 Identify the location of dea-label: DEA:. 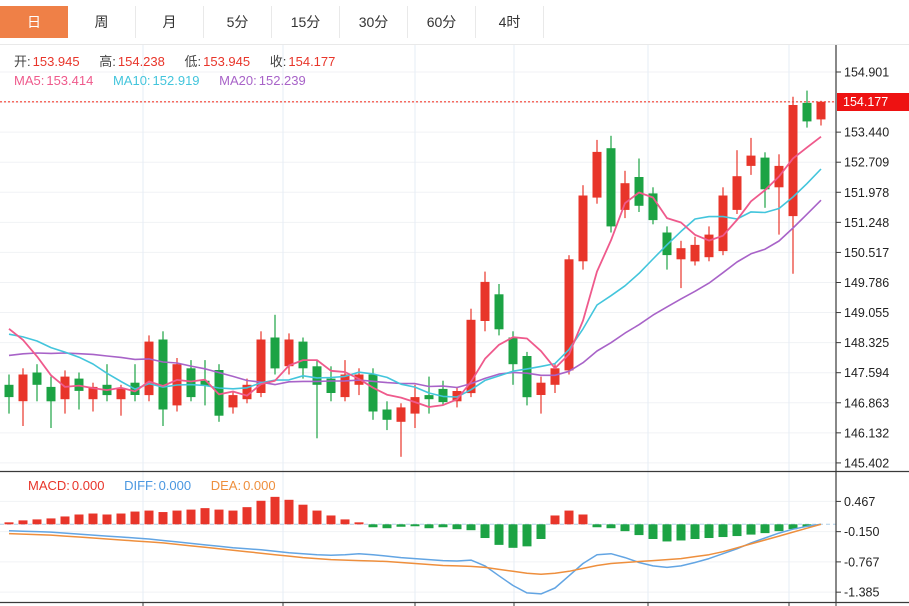
(226, 485).